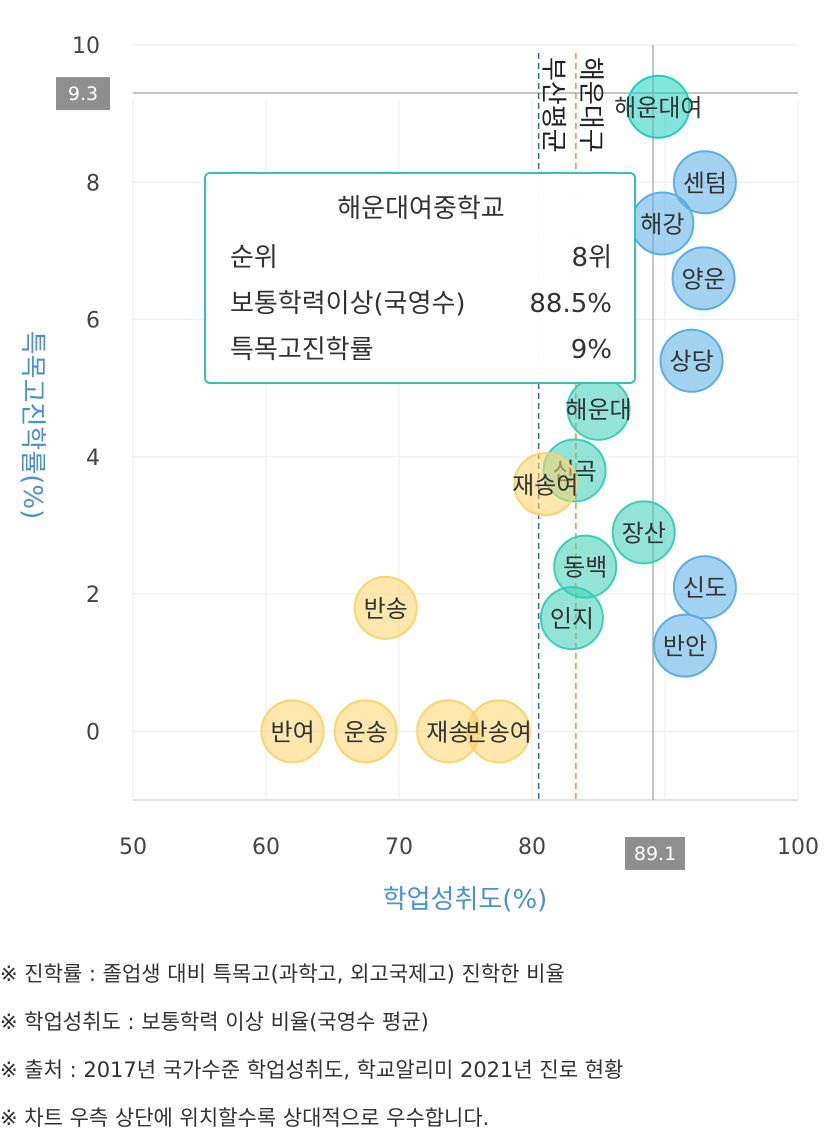 Image resolution: width=827 pixels, height=1147 pixels. I want to click on tooltip-row-rank: 순위 8위, so click(421, 258).